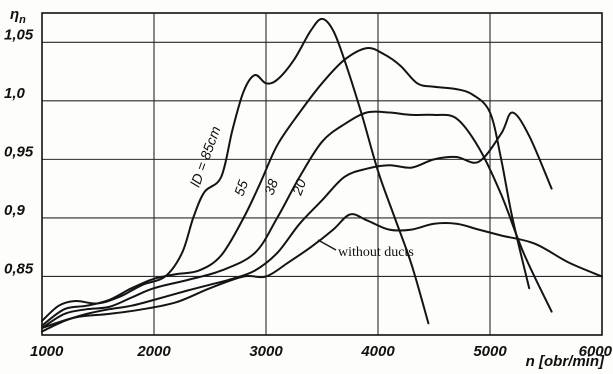 Image resolution: width=613 pixels, height=374 pixels. What do you see at coordinates (565, 361) in the screenshot?
I see `x-axis-label: n [obr/min]` at bounding box center [565, 361].